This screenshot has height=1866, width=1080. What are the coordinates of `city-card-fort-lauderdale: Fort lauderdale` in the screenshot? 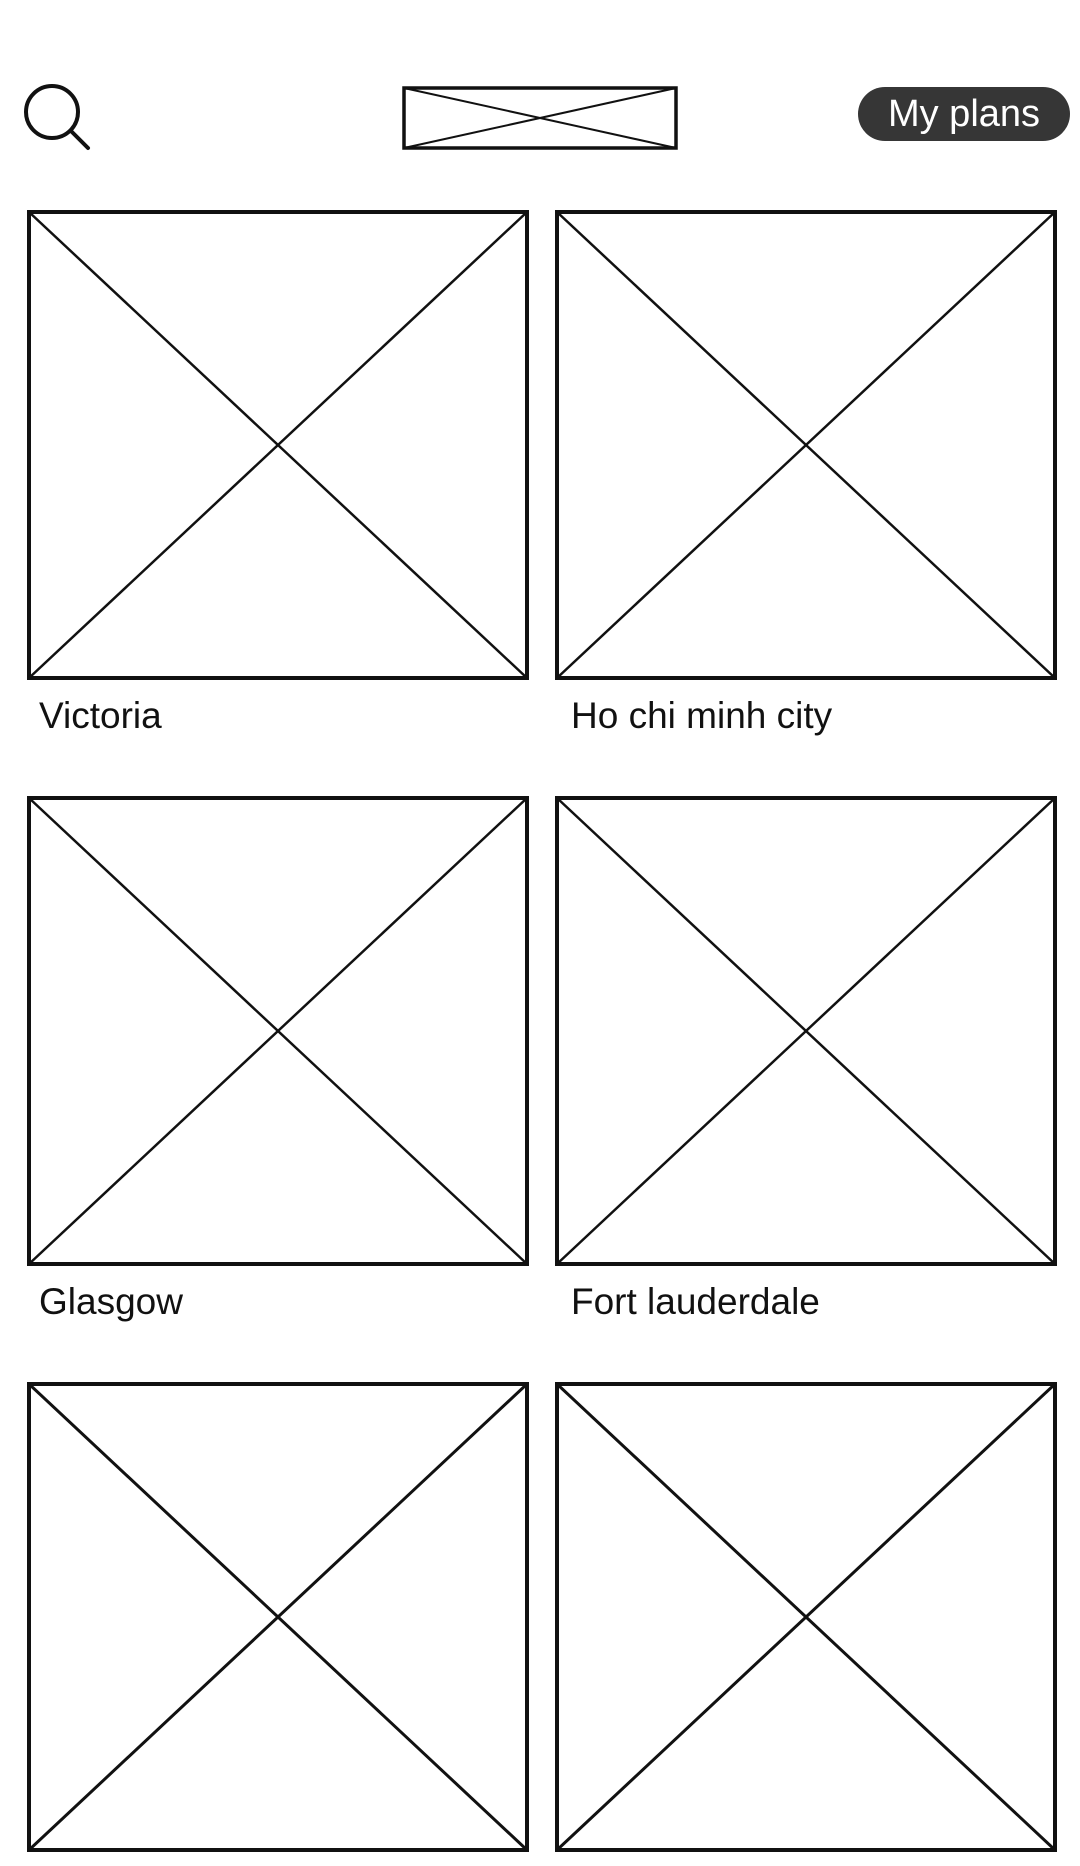 It's located at (806, 1060).